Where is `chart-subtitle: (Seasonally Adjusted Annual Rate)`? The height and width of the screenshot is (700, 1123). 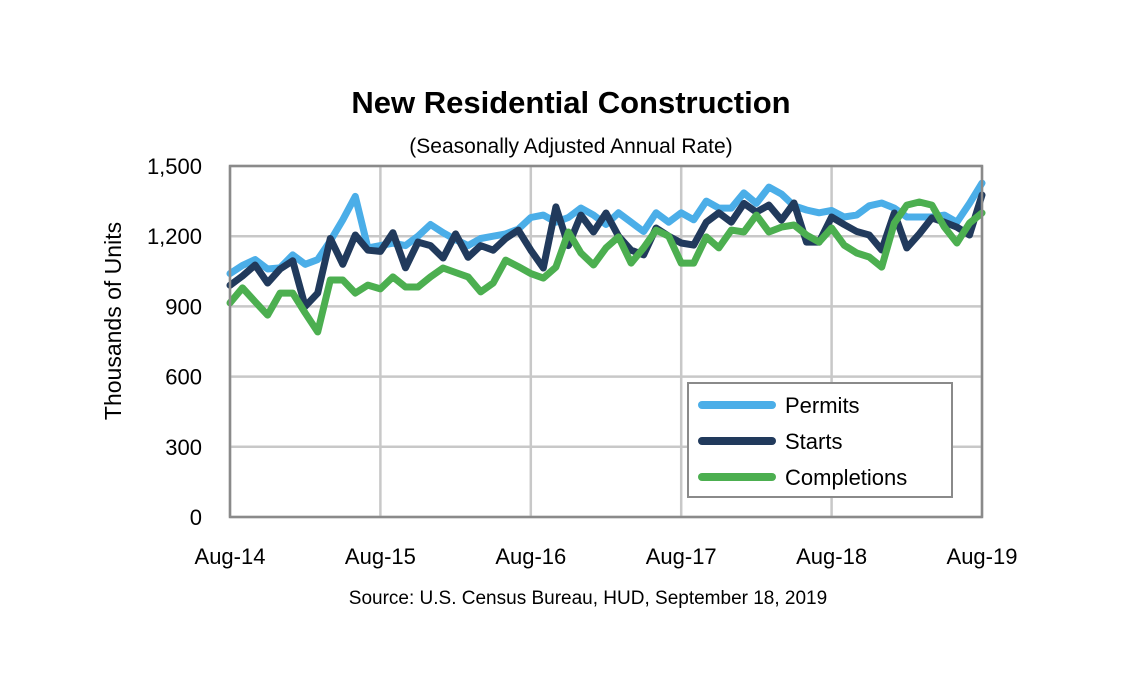 chart-subtitle: (Seasonally Adjusted Annual Rate) is located at coordinates (570, 146).